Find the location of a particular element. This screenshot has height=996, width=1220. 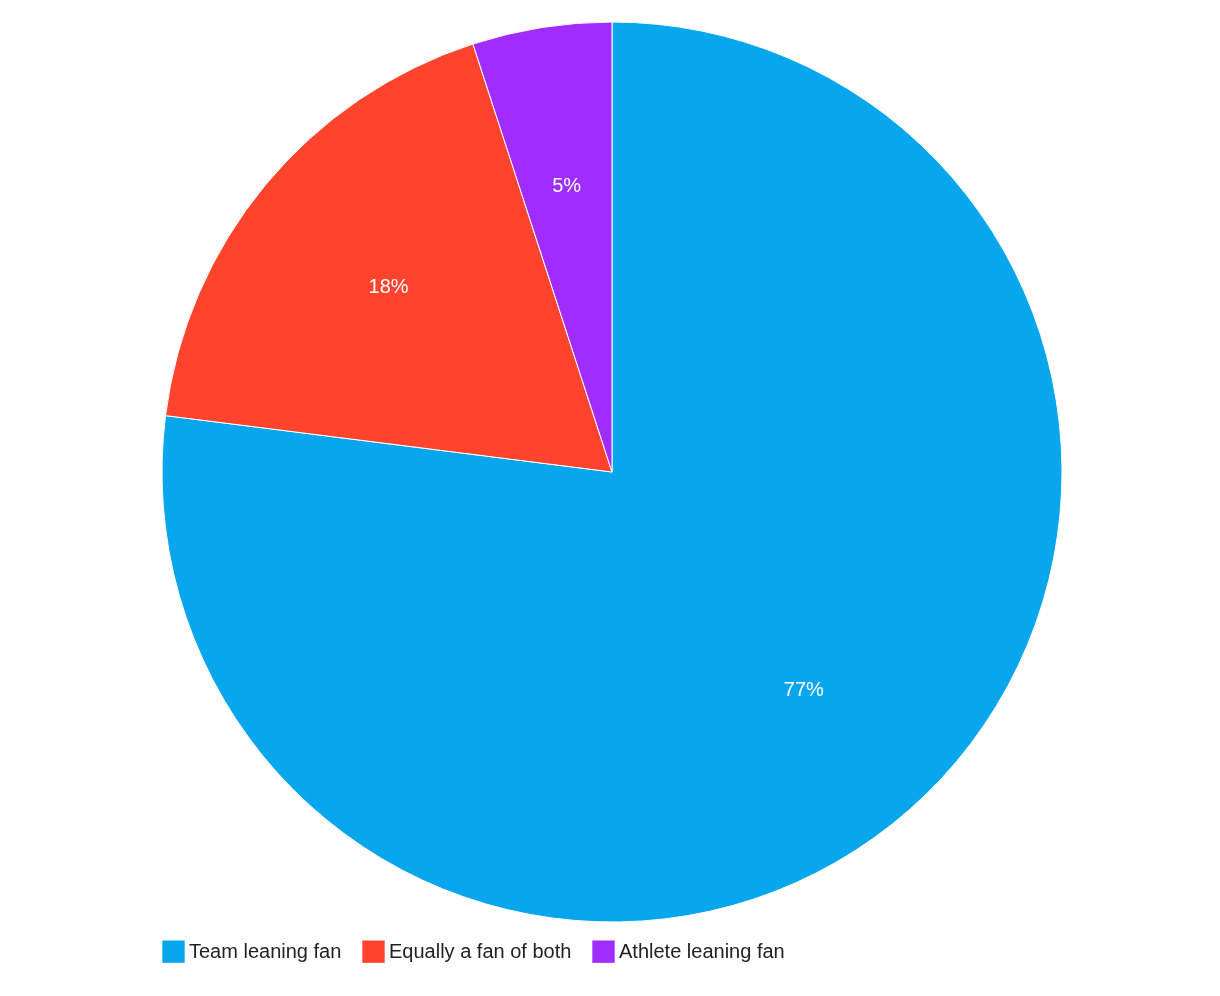

data-label: 5% is located at coordinates (567, 184).